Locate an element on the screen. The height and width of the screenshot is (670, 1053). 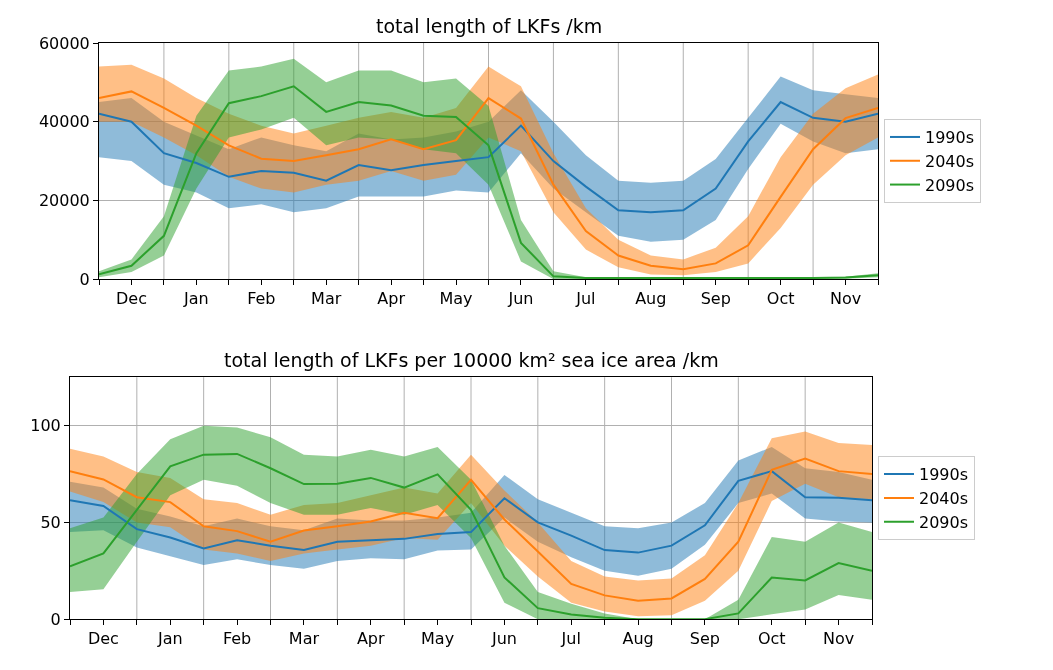
y-tick-label: 40000 is located at coordinates (64, 122).